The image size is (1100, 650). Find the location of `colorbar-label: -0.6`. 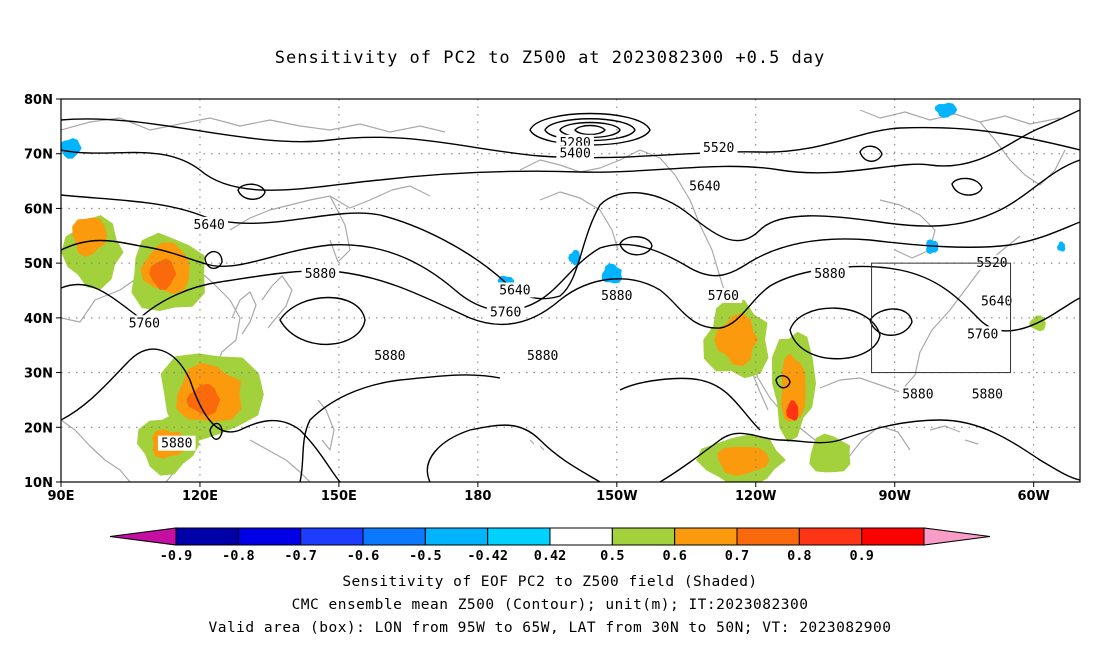

colorbar-label: -0.6 is located at coordinates (363, 556).